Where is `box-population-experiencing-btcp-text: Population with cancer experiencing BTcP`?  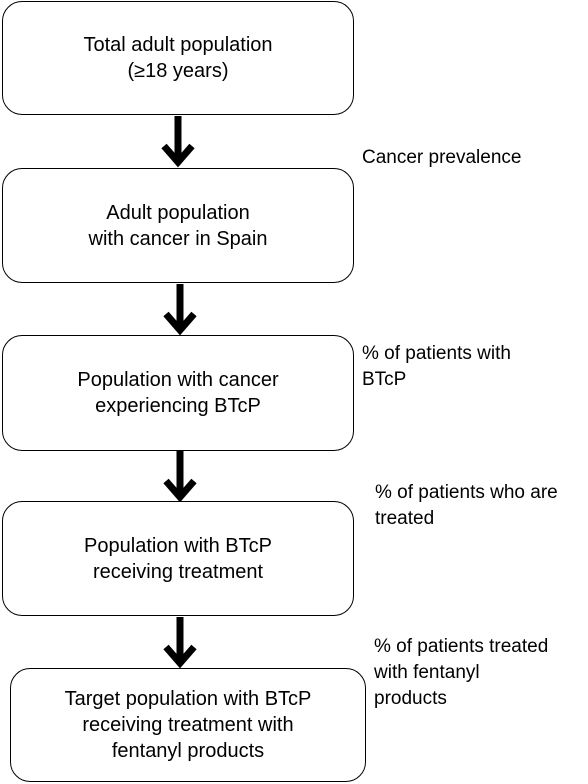 box-population-experiencing-btcp-text: Population with cancer experiencing BTcP is located at coordinates (178, 393).